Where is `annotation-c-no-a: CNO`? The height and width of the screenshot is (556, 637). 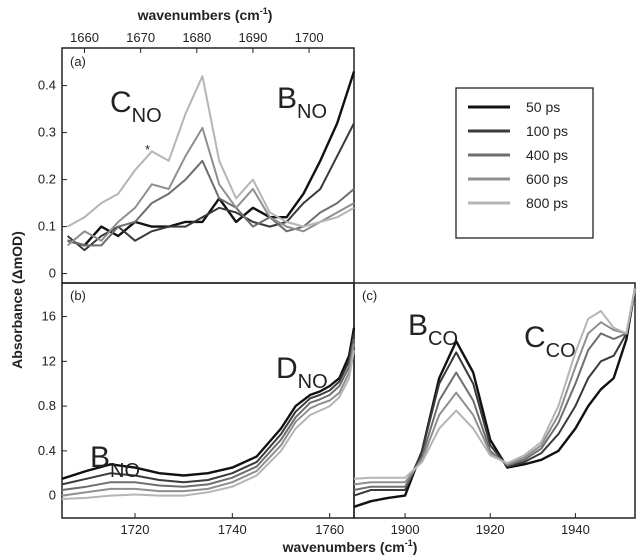
annotation-c-no-a: CNO is located at coordinates (136, 106).